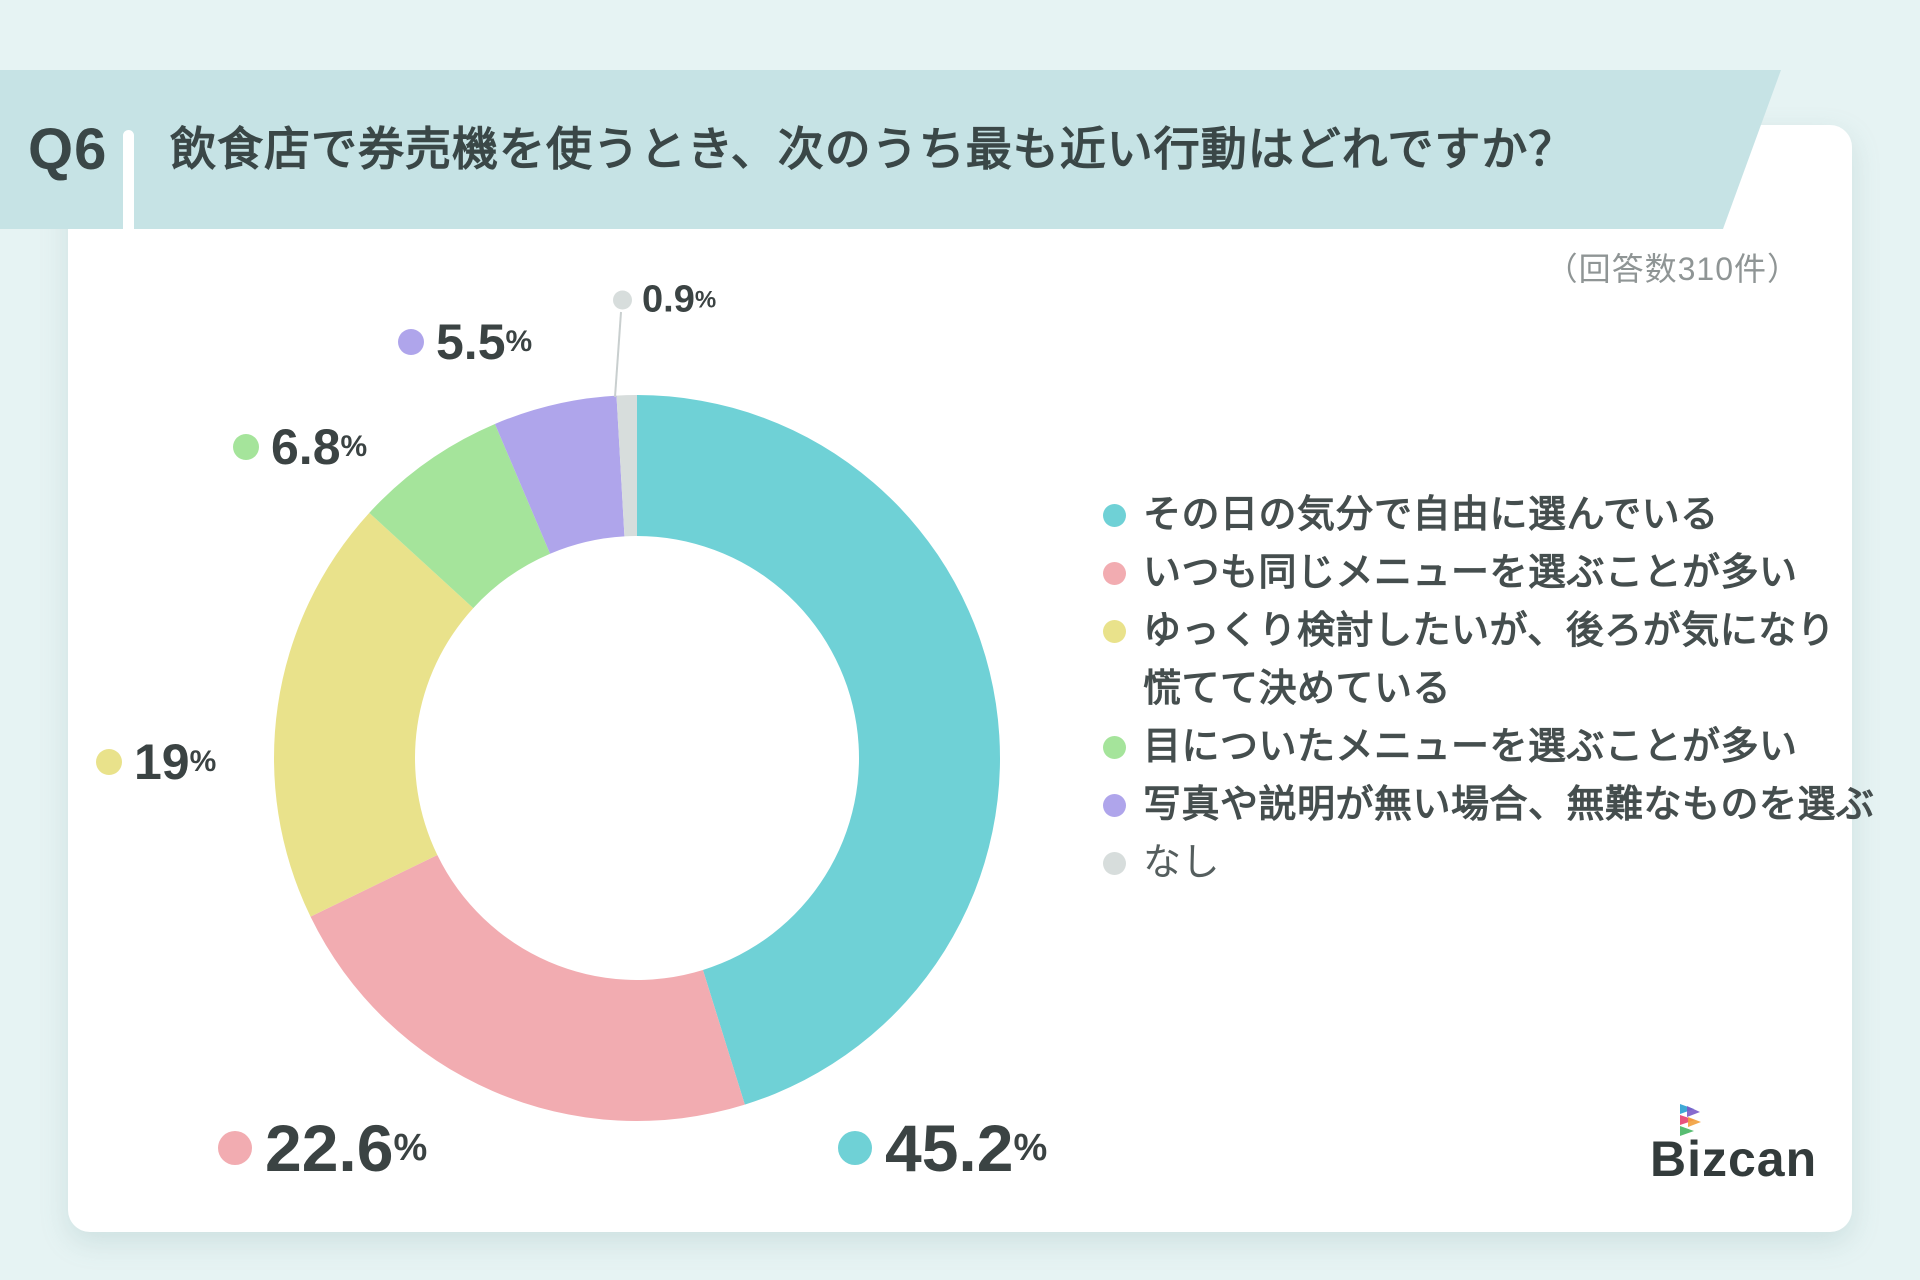 The image size is (1920, 1280). I want to click on legend-item-3: 目についたメニューを選ぶことが多い, so click(1489, 747).